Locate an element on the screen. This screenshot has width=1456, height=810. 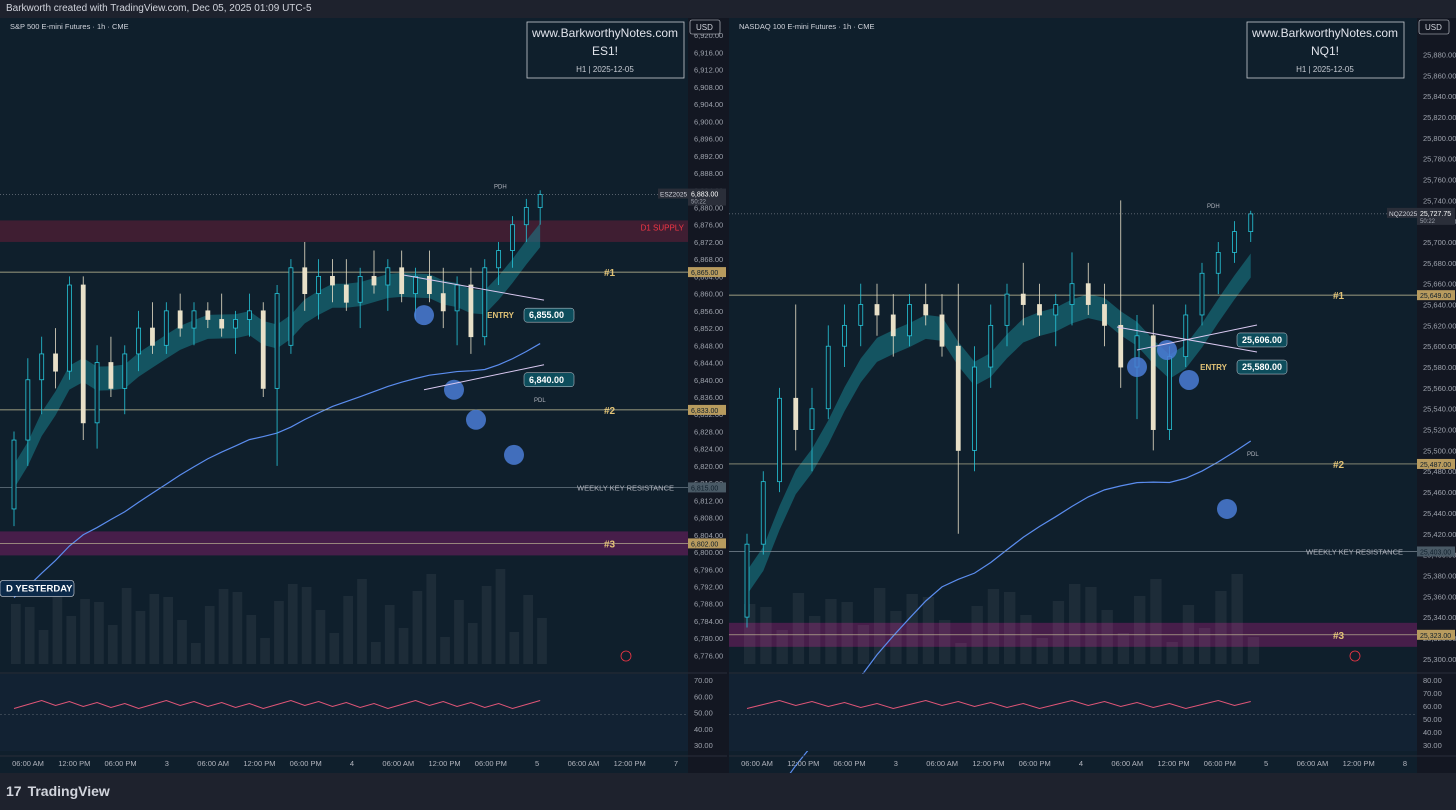
y-tick-label: 25,780.00 is located at coordinates (1439, 159).